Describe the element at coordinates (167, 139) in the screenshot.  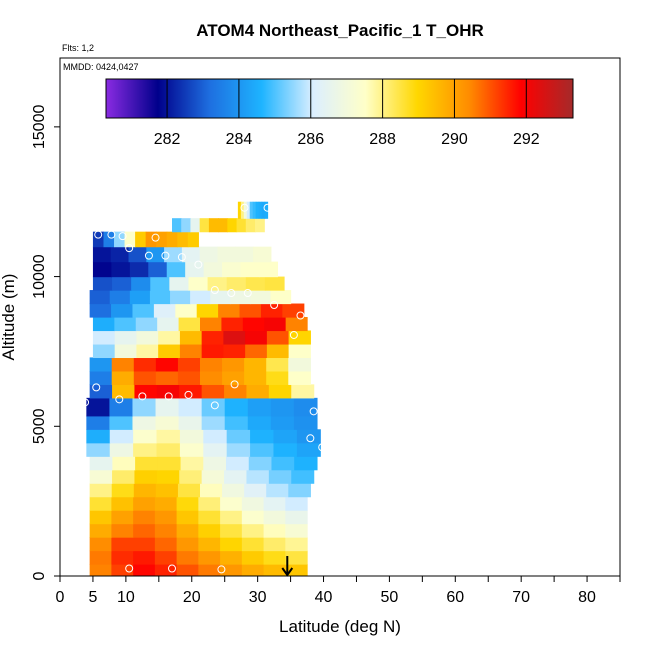
I see `colorbar-tick-label: 282` at that location.